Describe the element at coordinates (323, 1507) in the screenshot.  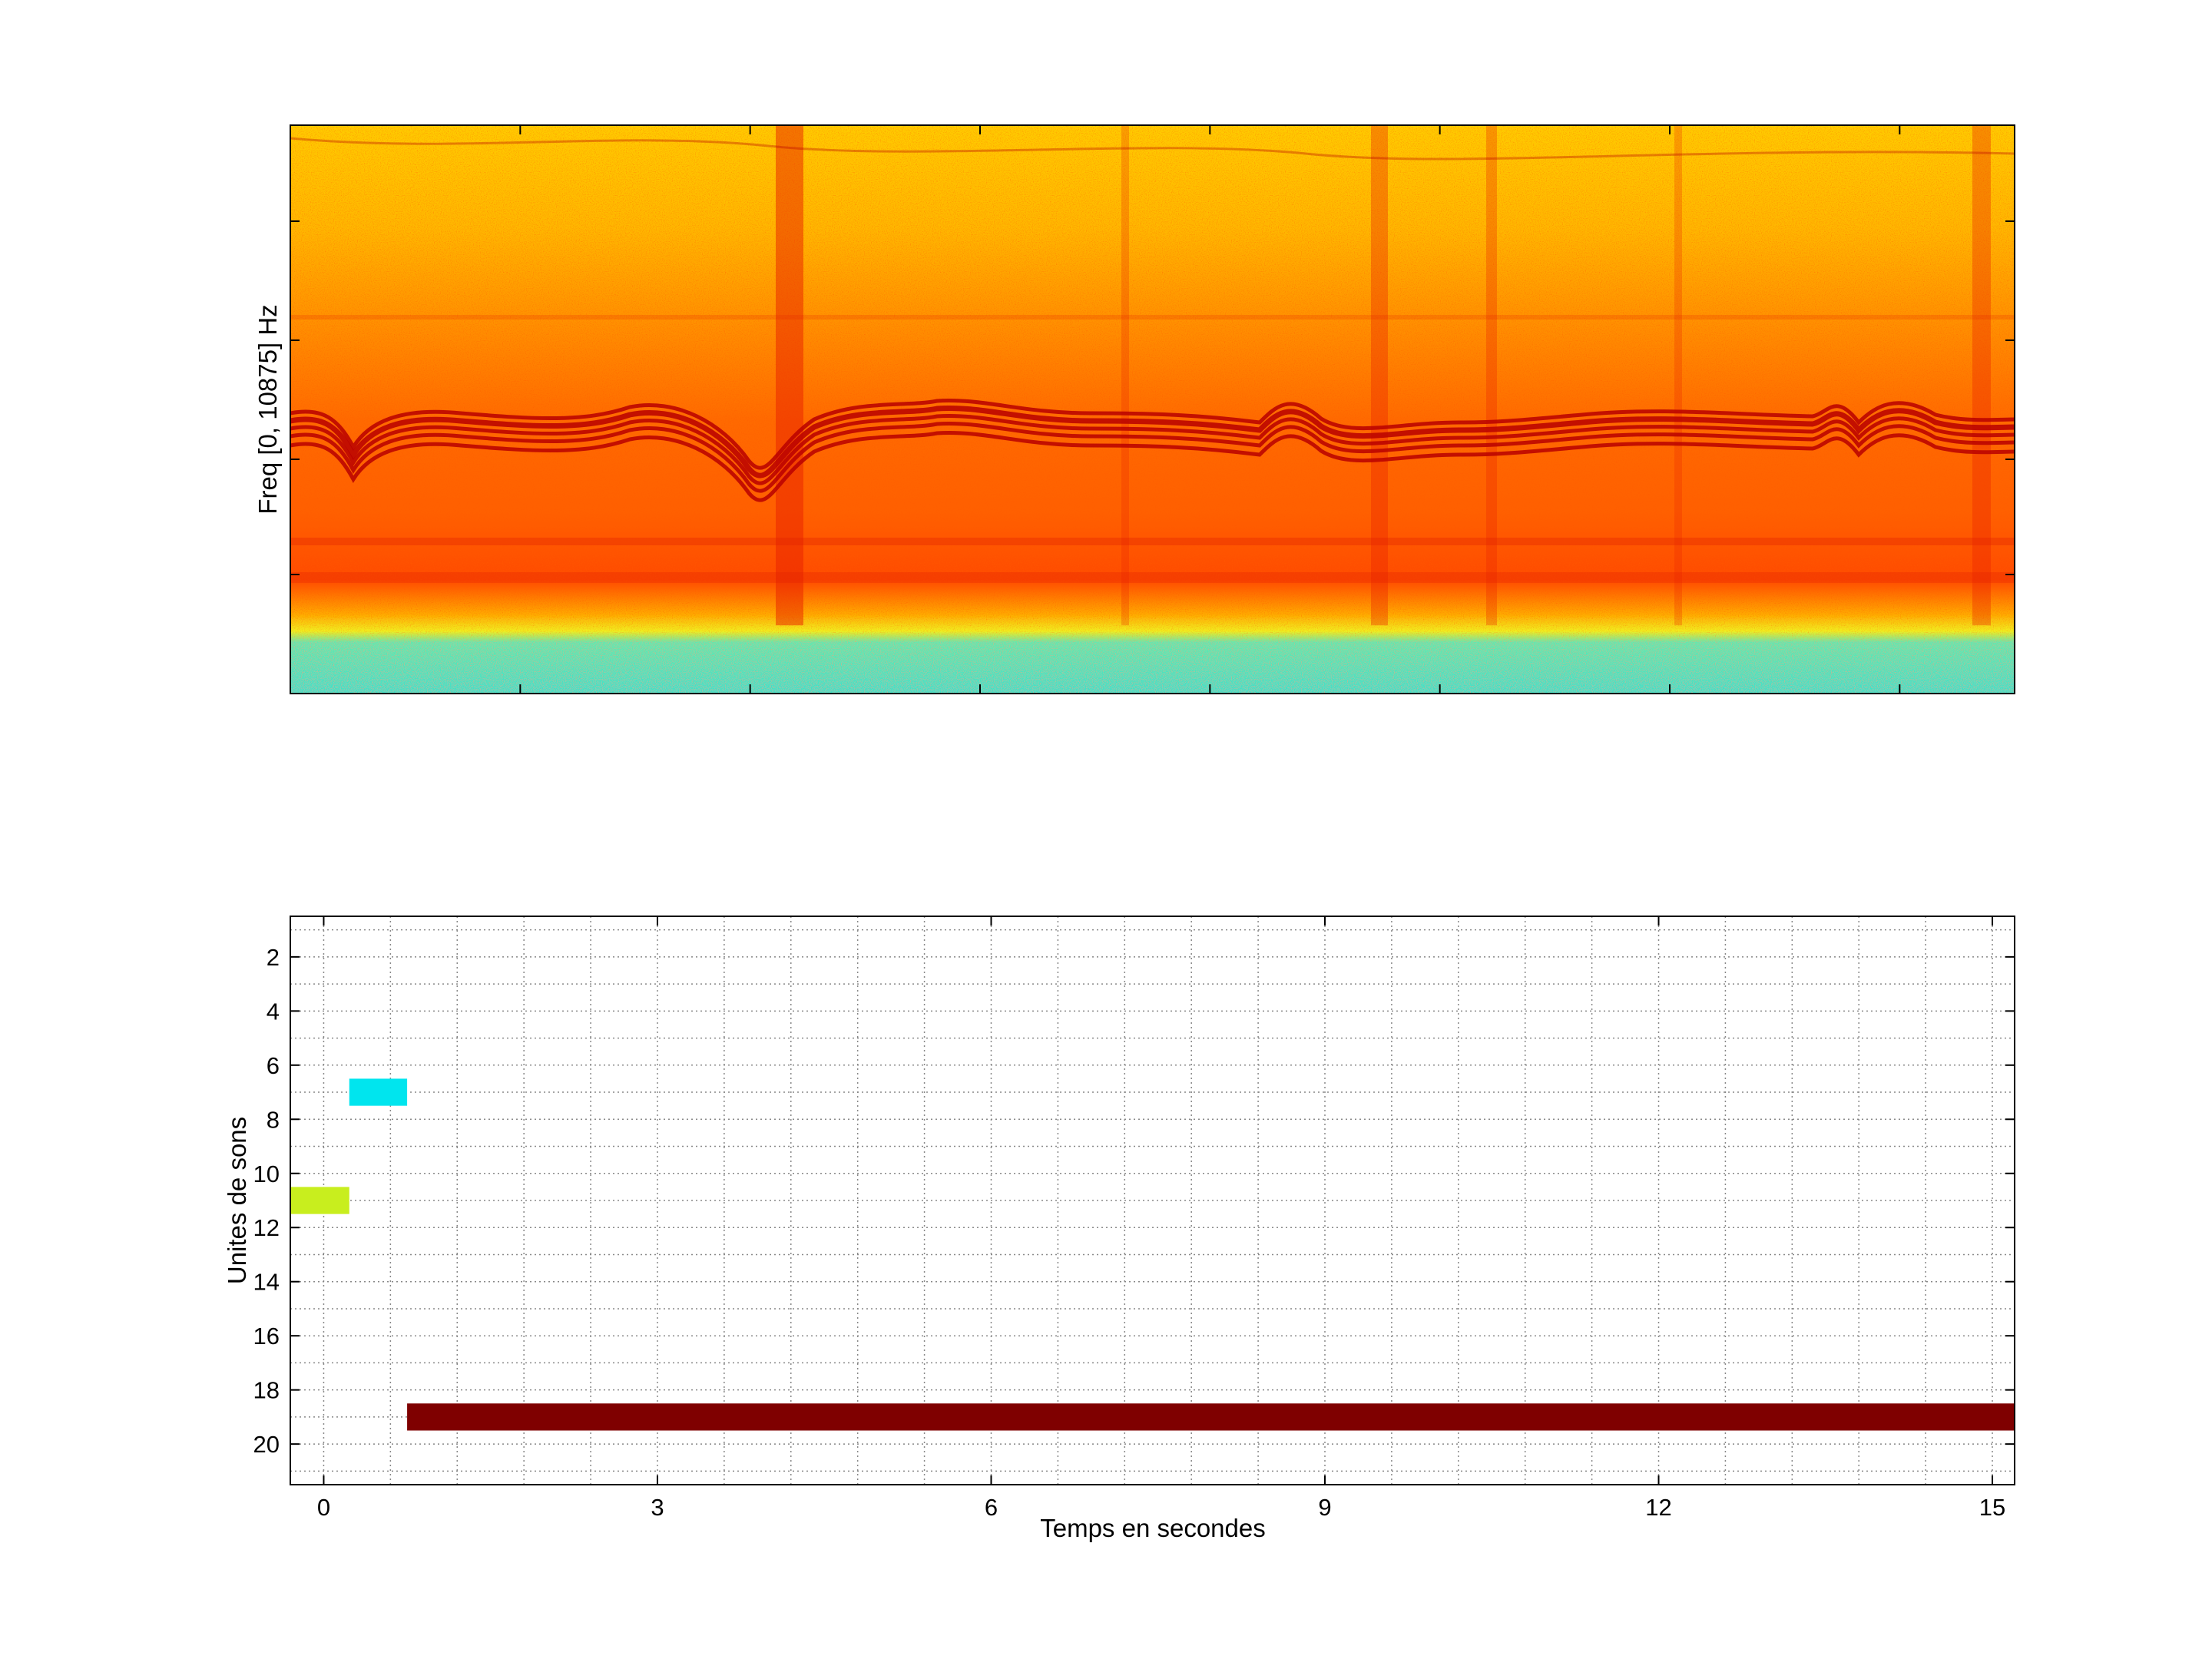
I see `x-tick-label: 0` at that location.